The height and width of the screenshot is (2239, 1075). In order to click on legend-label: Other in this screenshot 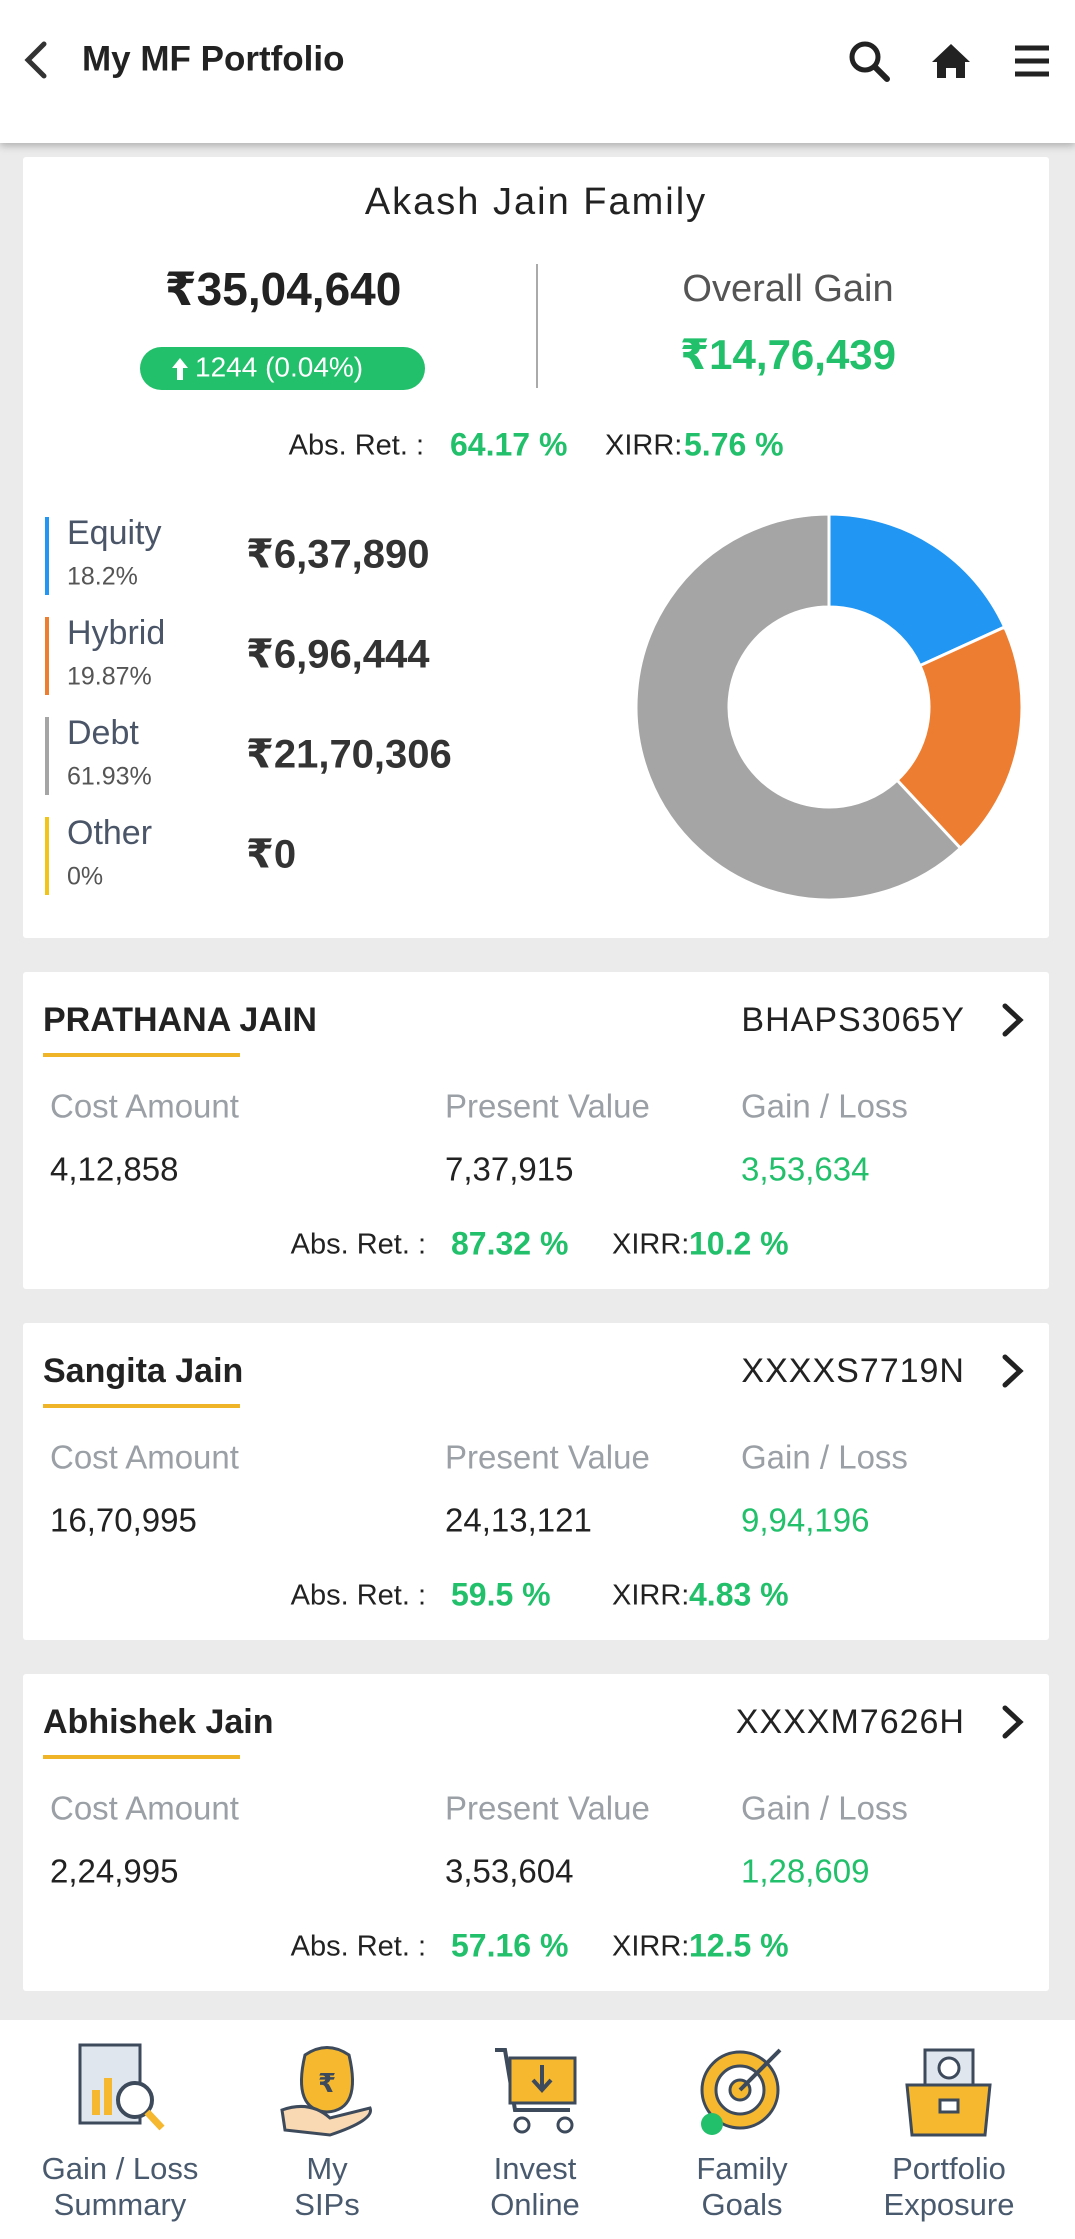, I will do `click(109, 833)`.